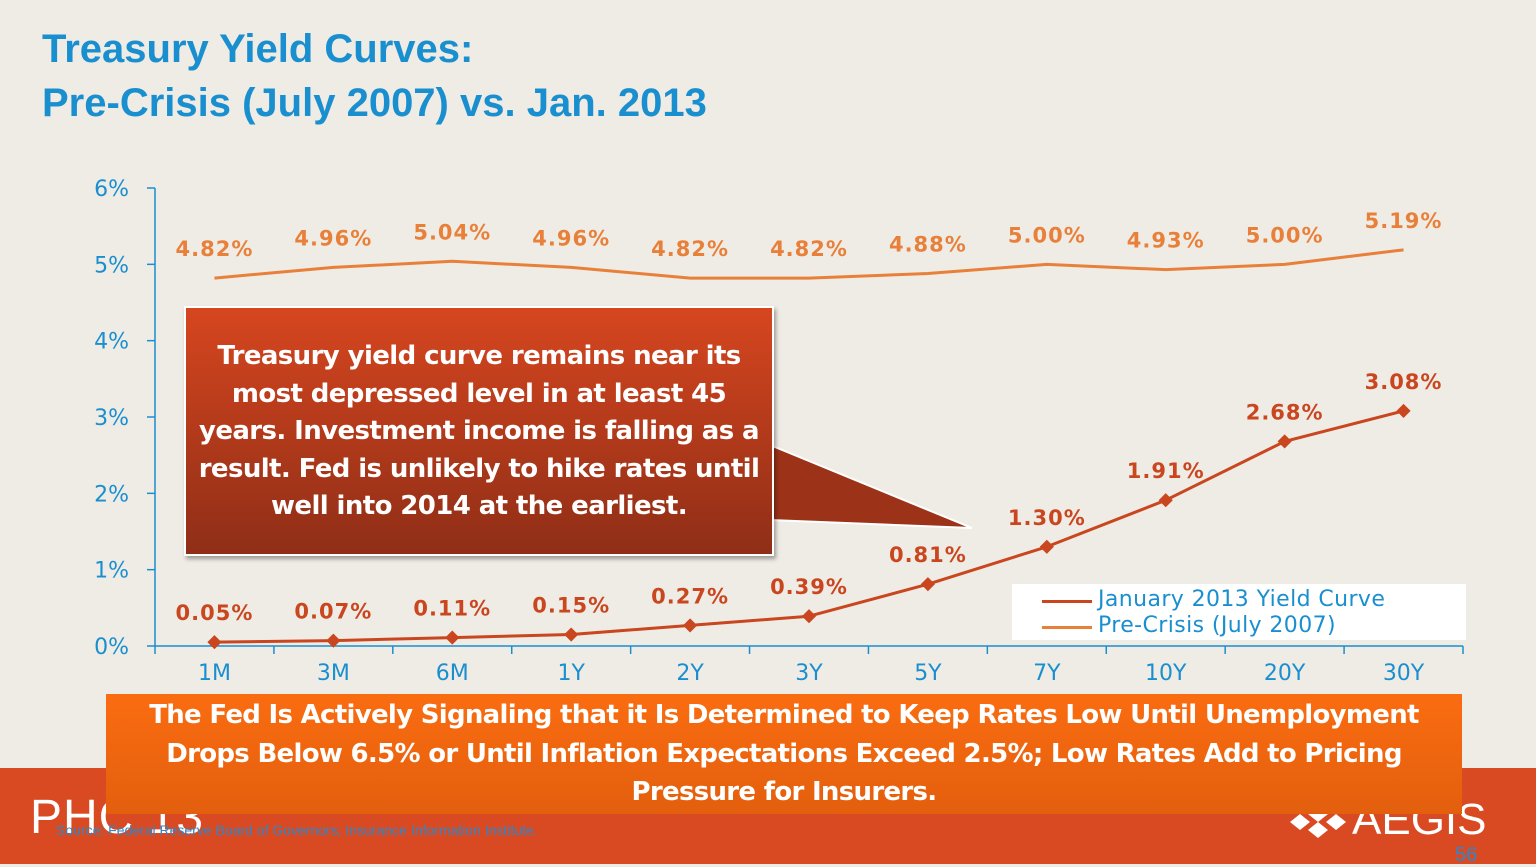 This screenshot has height=867, width=1536. I want to click on x-tick-label: 3Y, so click(809, 673).